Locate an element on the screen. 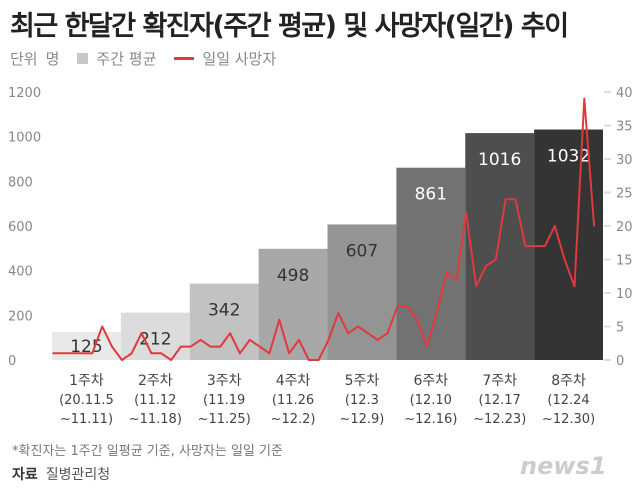  bar-value-label: 498 is located at coordinates (293, 276).